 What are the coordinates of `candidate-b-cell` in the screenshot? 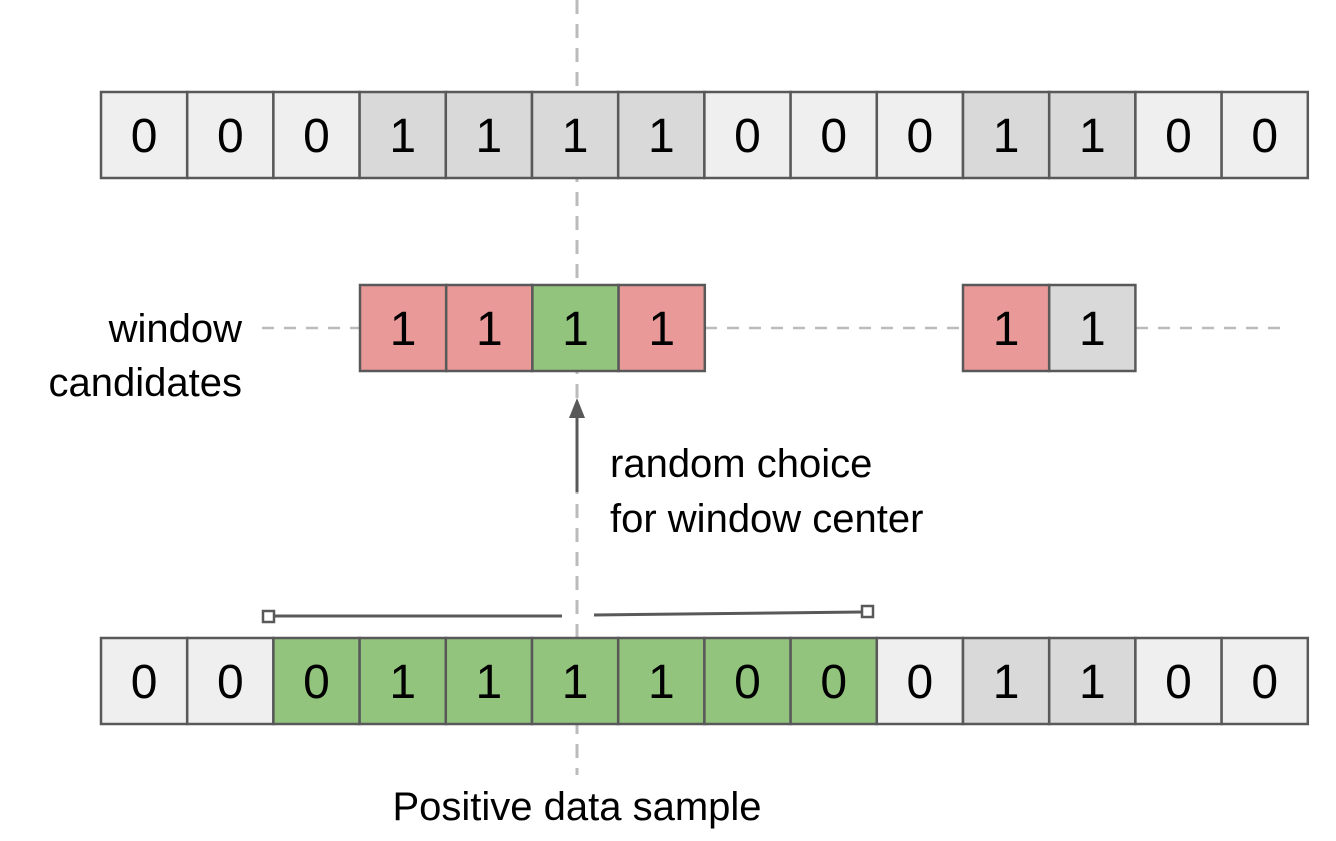 It's located at (1092, 328).